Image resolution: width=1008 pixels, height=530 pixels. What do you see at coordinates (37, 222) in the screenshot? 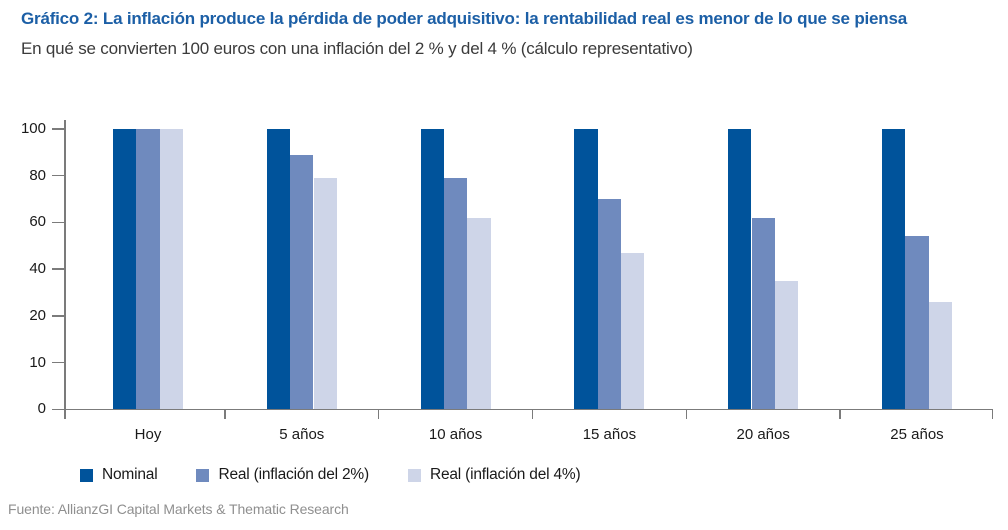
I see `y-tick-label: 60` at bounding box center [37, 222].